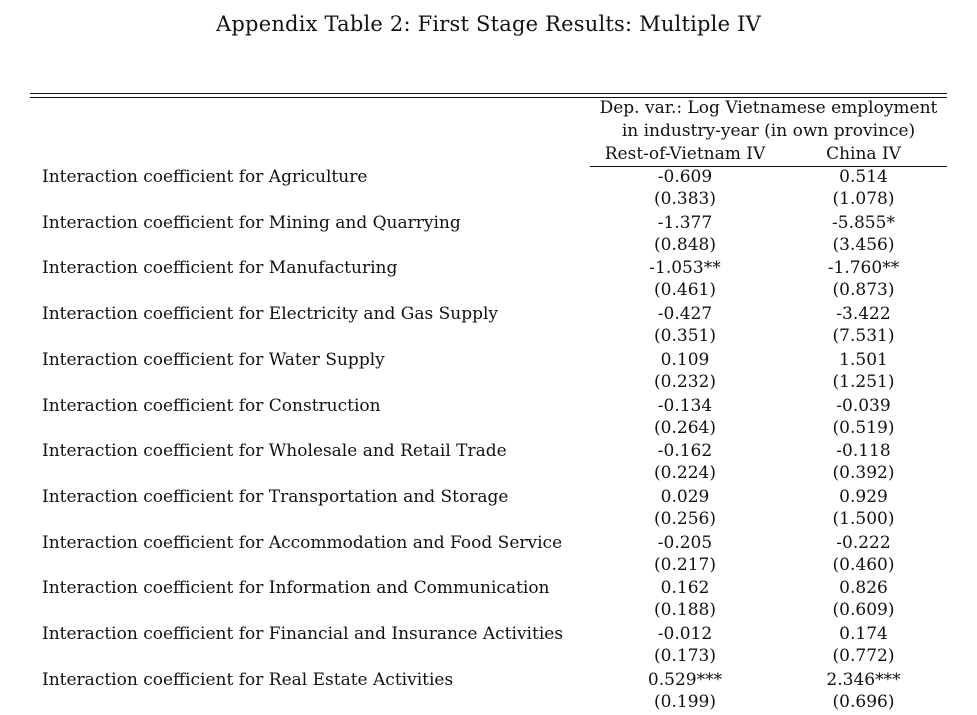 Image resolution: width=977 pixels, height=715 pixels. Describe the element at coordinates (685, 406) in the screenshot. I see `coefficient-rest-of-vietnam-iv: -0.134` at that location.